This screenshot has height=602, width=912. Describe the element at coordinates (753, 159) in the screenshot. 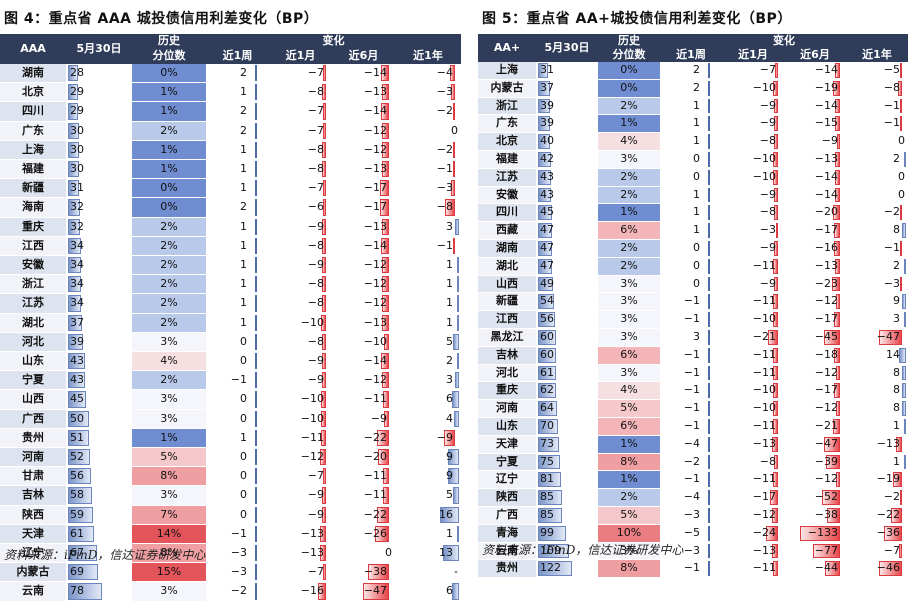

I see `cell-chg-1m: −10` at that location.